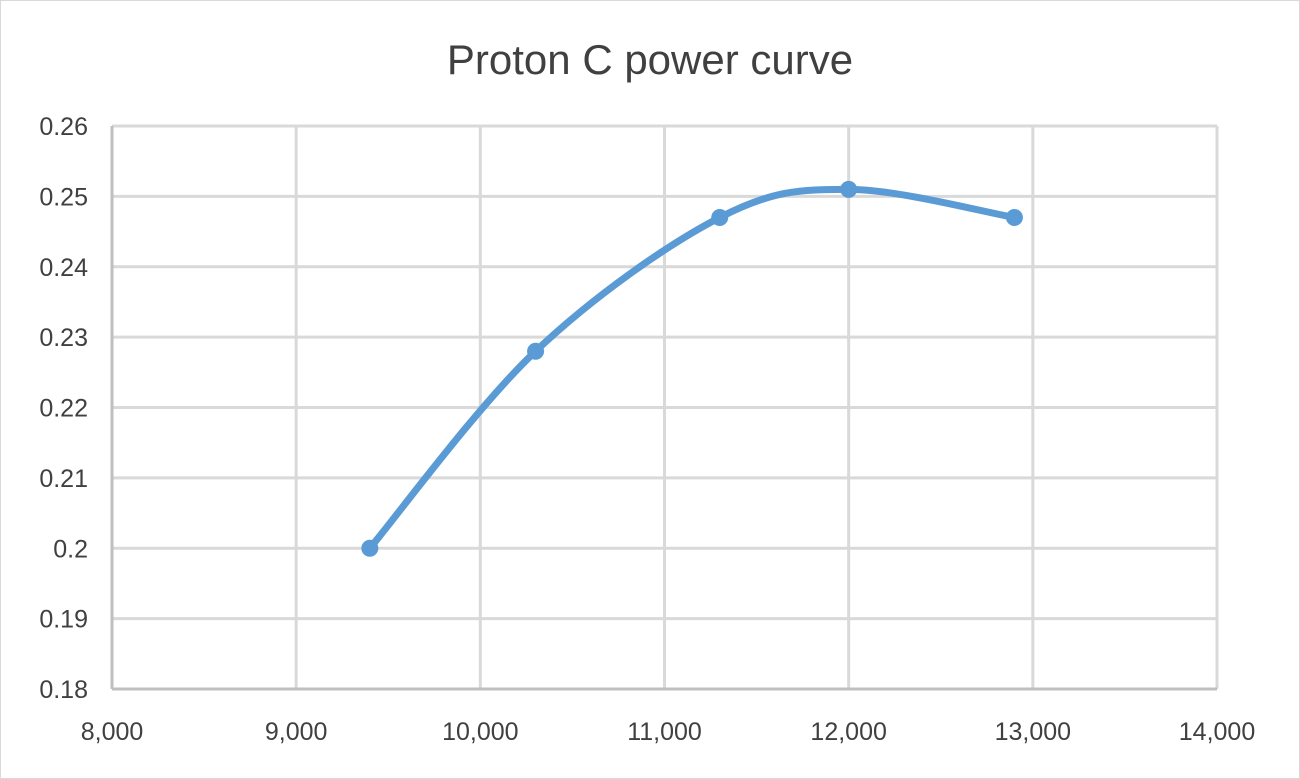  Describe the element at coordinates (63, 479) in the screenshot. I see `y-tick-label: 0.21` at that location.